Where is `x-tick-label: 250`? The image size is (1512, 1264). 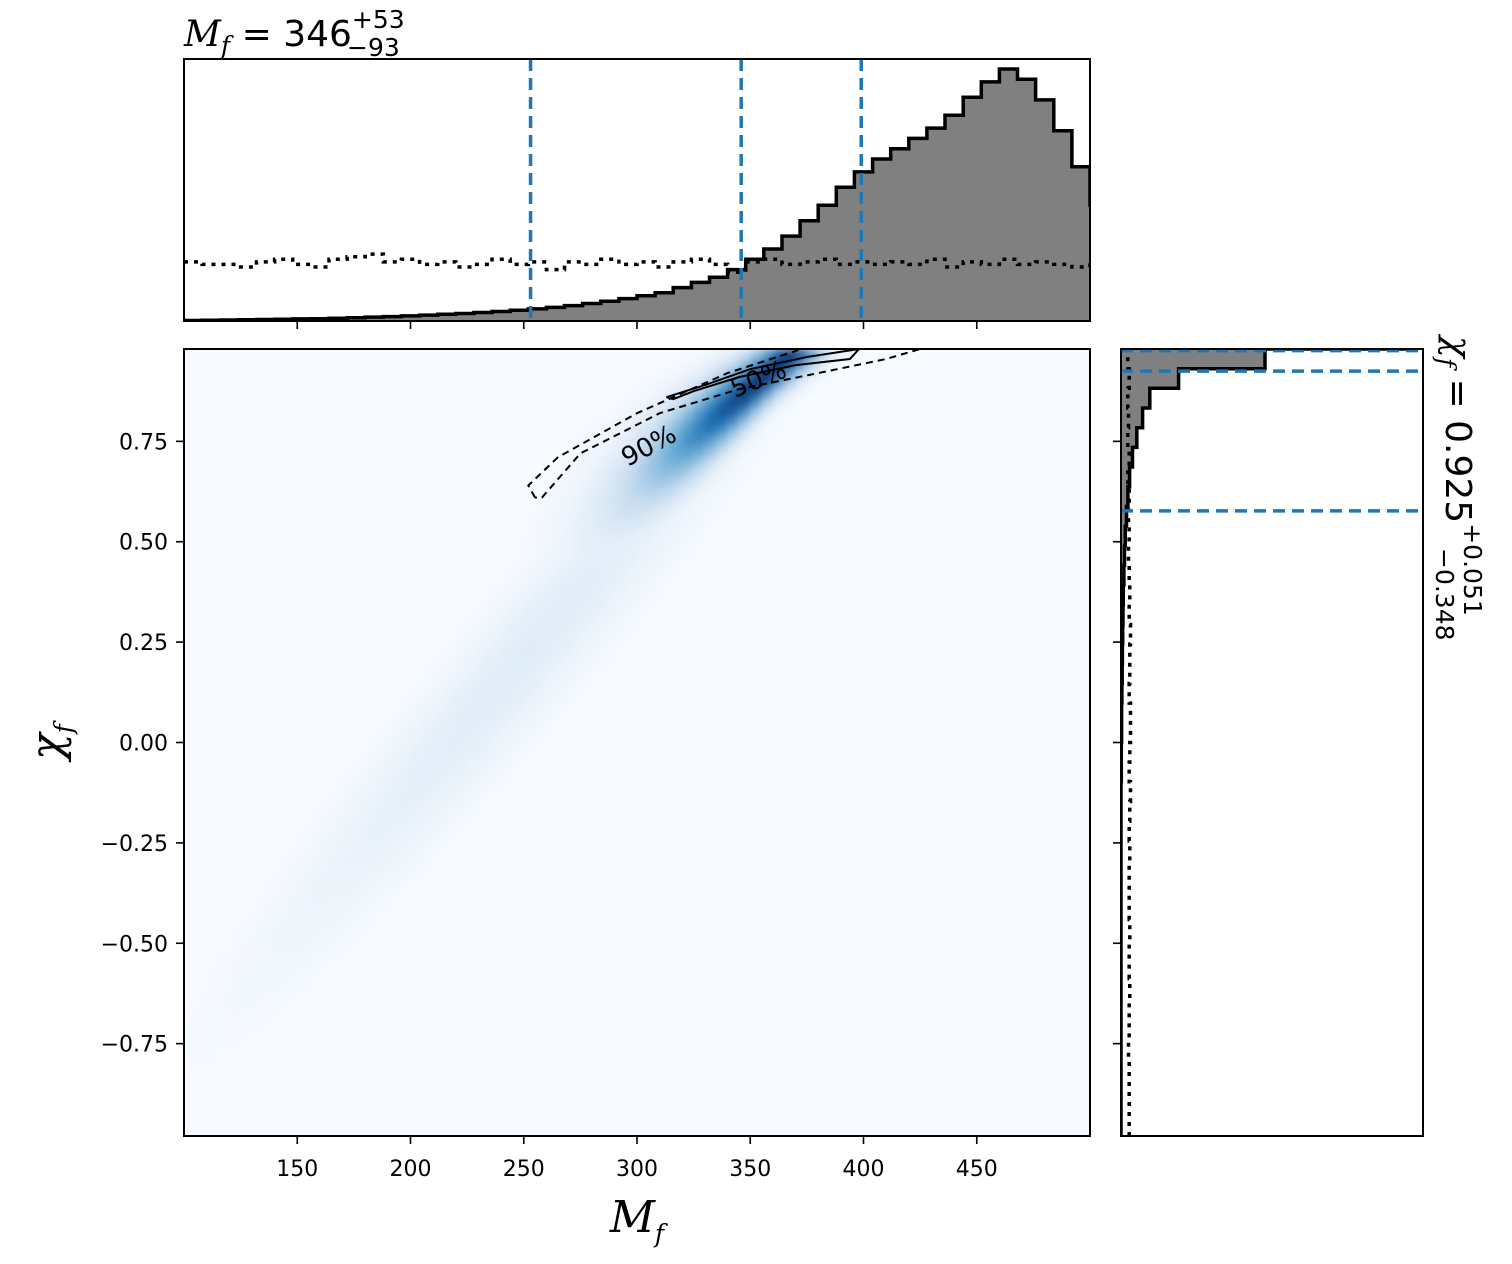
x-tick-label: 250 is located at coordinates (524, 1169).